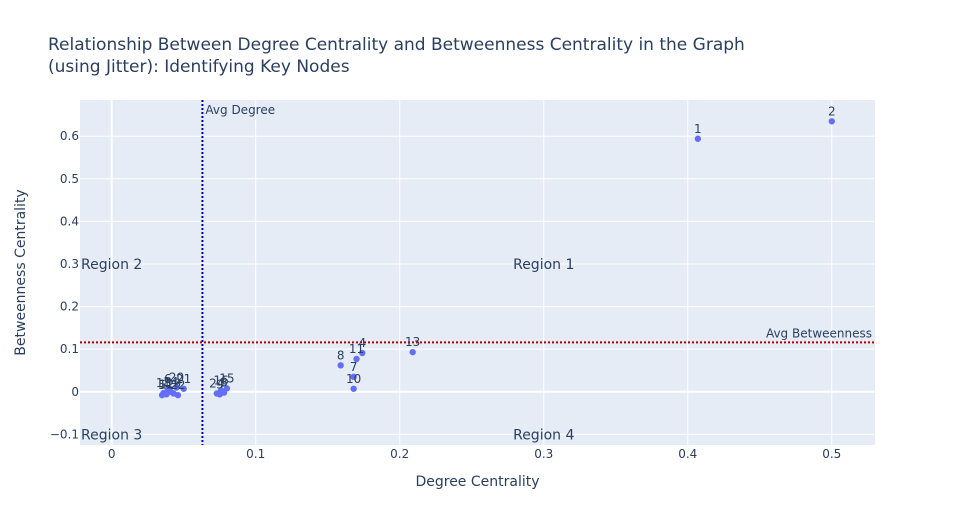  Describe the element at coordinates (168, 379) in the screenshot. I see `point-label: 6` at that location.